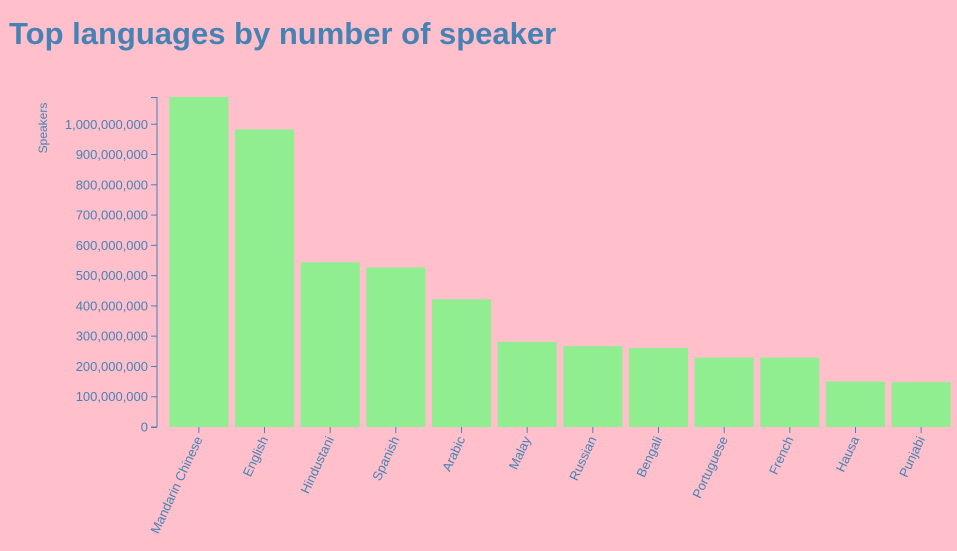 The height and width of the screenshot is (551, 957). I want to click on bar-punjabi, so click(921, 404).